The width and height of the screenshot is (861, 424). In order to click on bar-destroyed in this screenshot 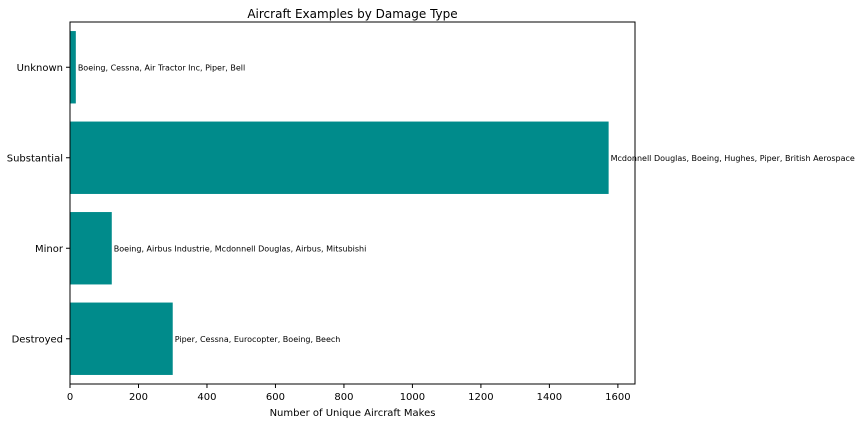, I will do `click(121, 338)`.